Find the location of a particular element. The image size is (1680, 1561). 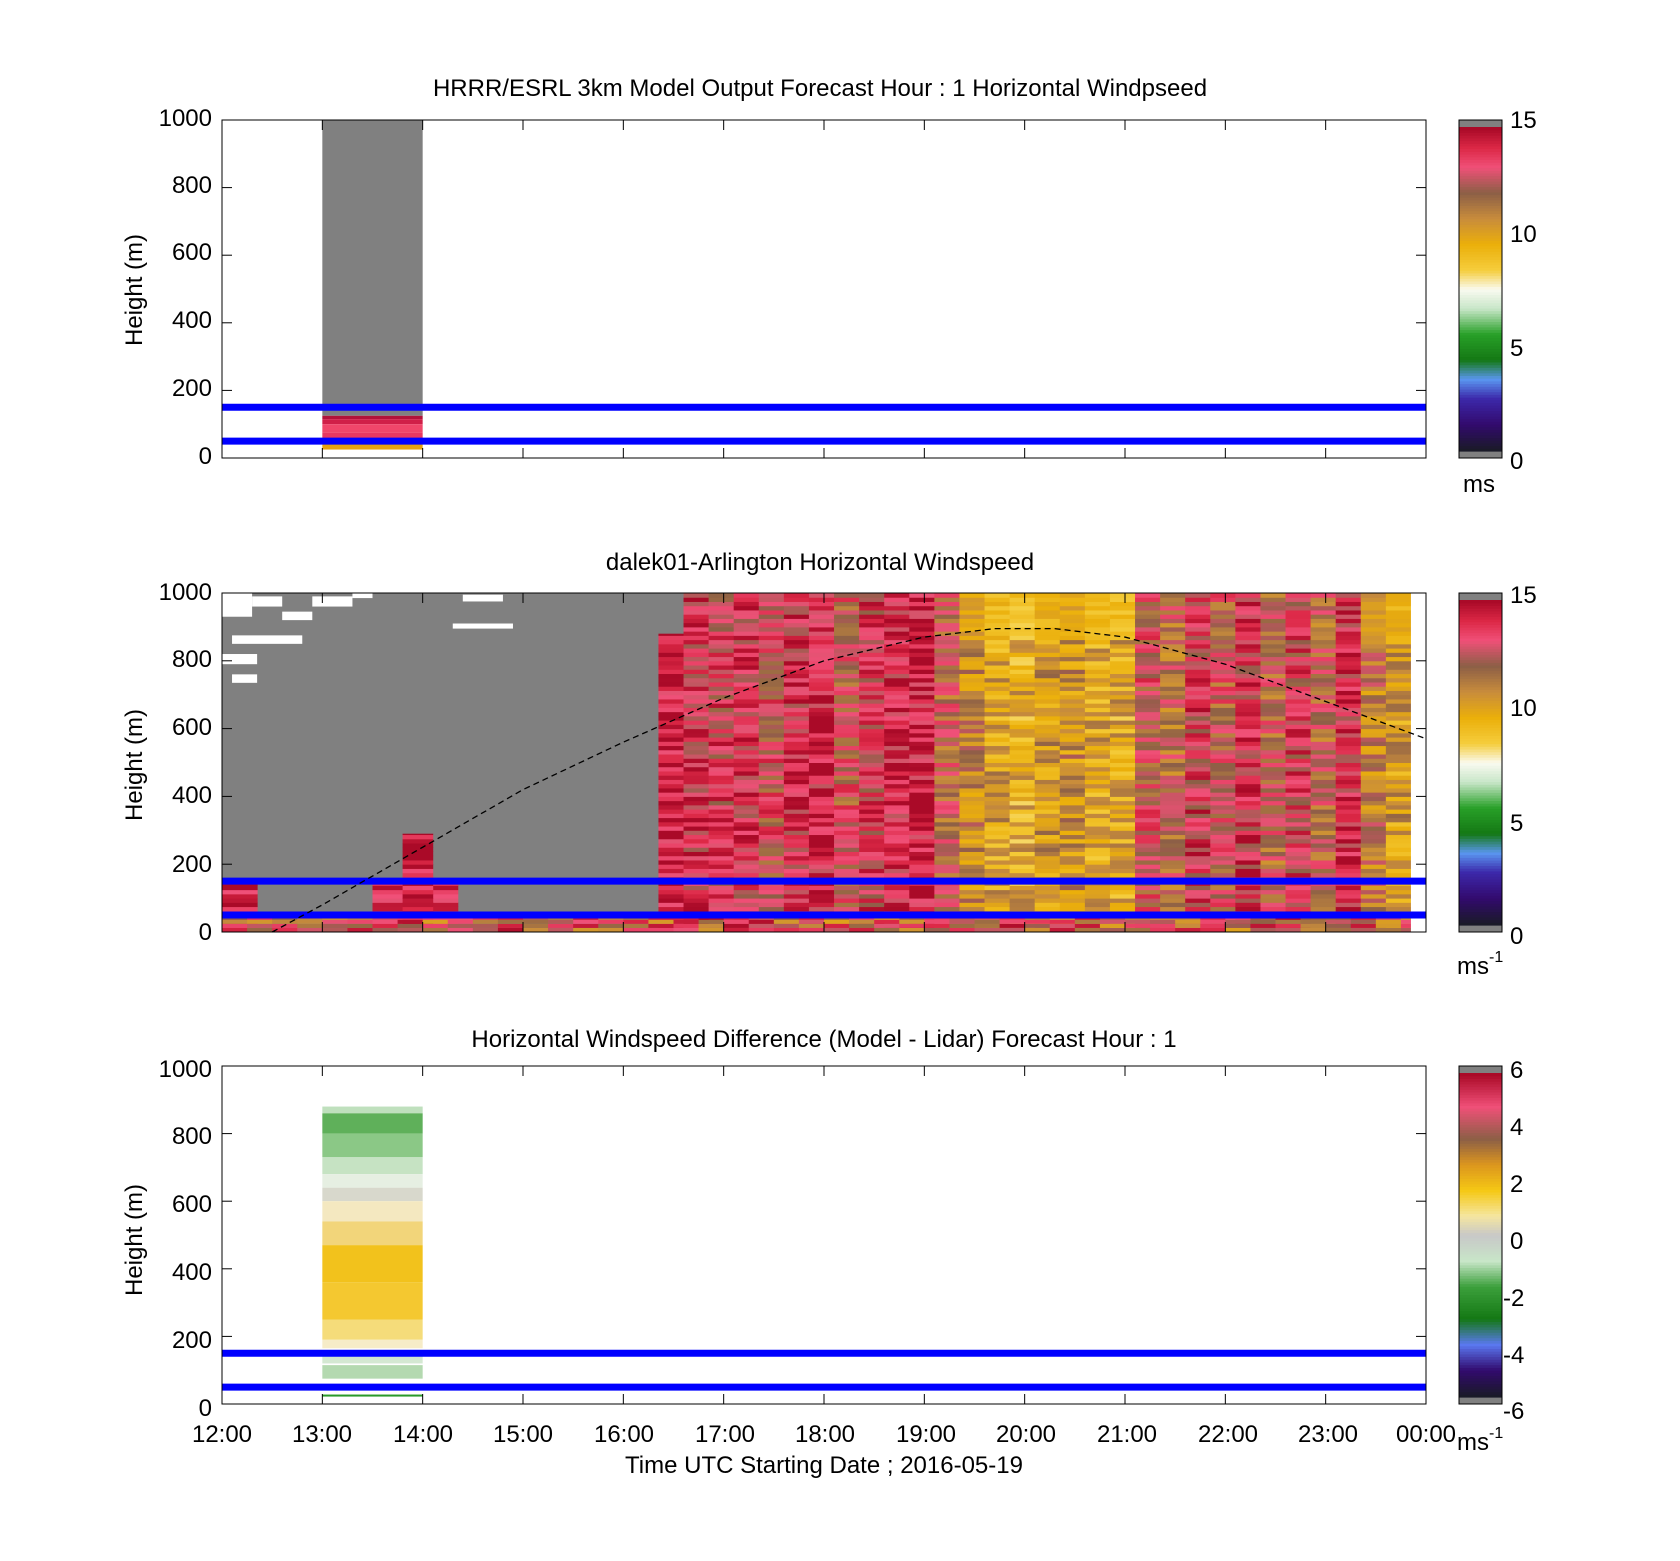

panel-lidar-ylabel: Height (m) is located at coordinates (134, 765).